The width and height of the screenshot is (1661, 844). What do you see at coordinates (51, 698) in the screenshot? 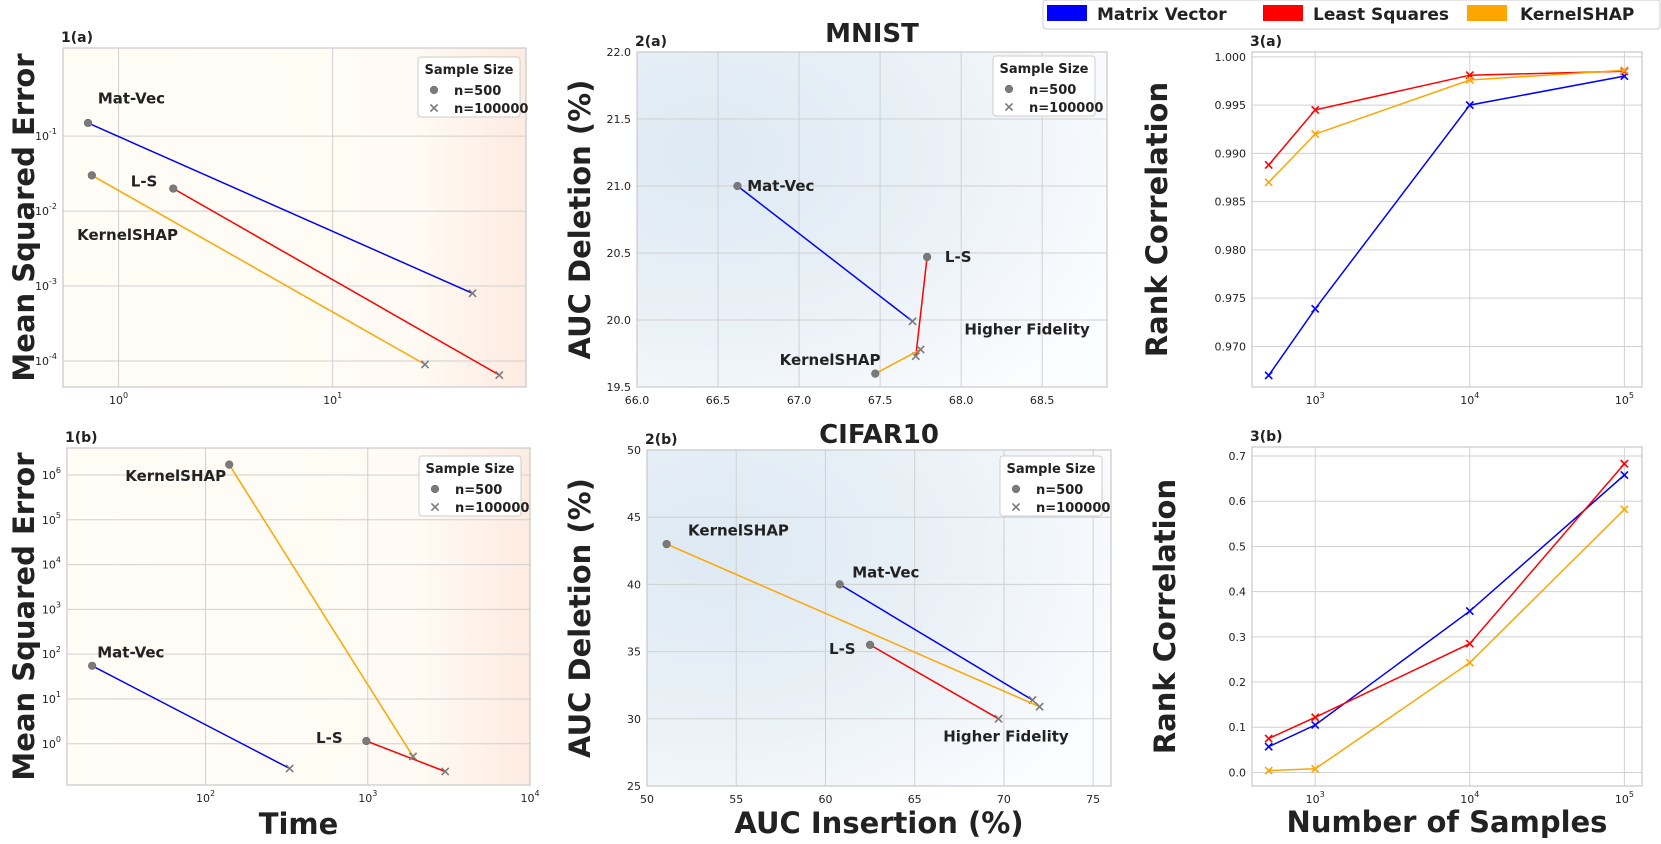
I see `y-tick-label: 10¹` at bounding box center [51, 698].